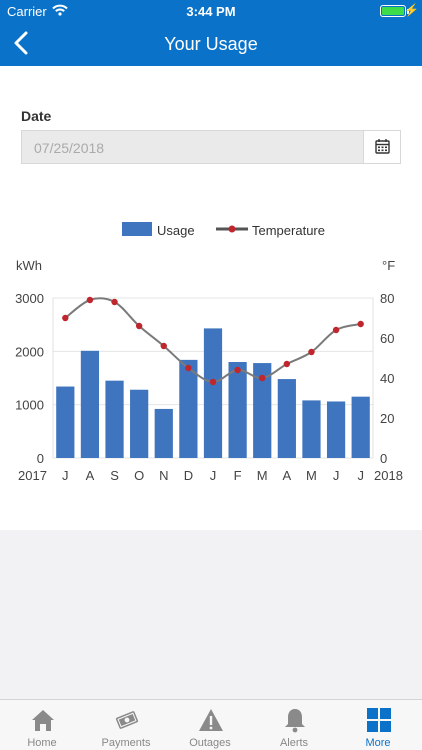 The image size is (422, 750). What do you see at coordinates (42, 743) in the screenshot?
I see `tab-home-label: Home` at bounding box center [42, 743].